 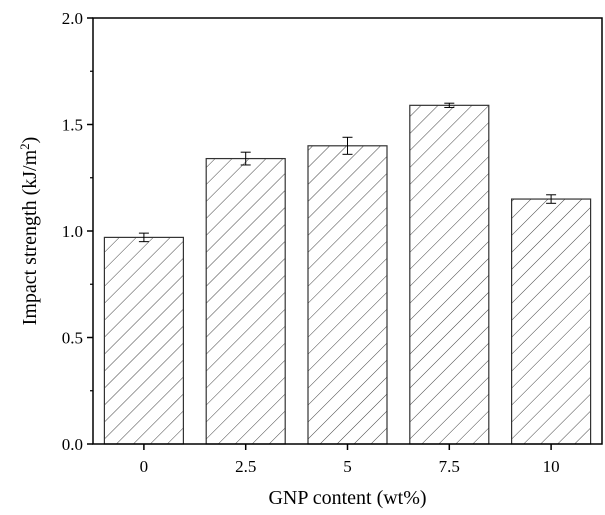 I want to click on x-tick-label: 7.5, so click(x=449, y=466).